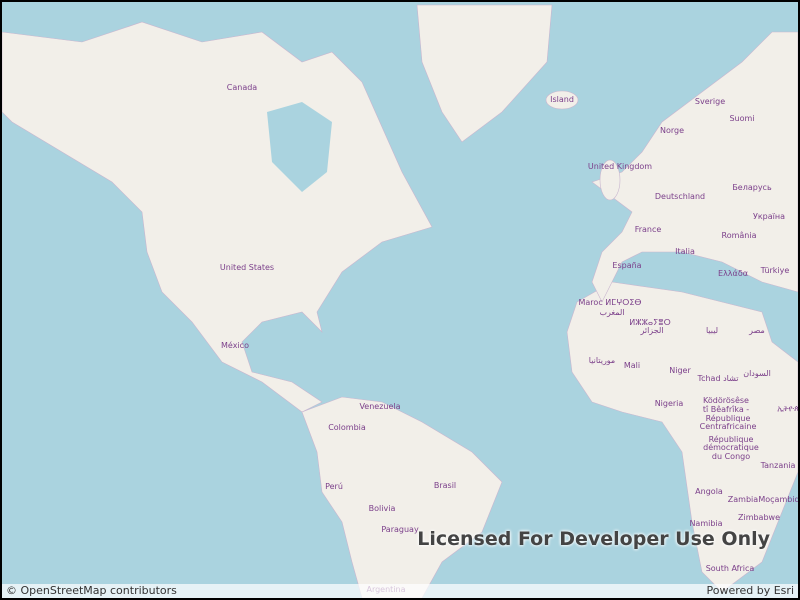 This screenshot has width=800, height=600. I want to click on hudson-bay, so click(299, 147).